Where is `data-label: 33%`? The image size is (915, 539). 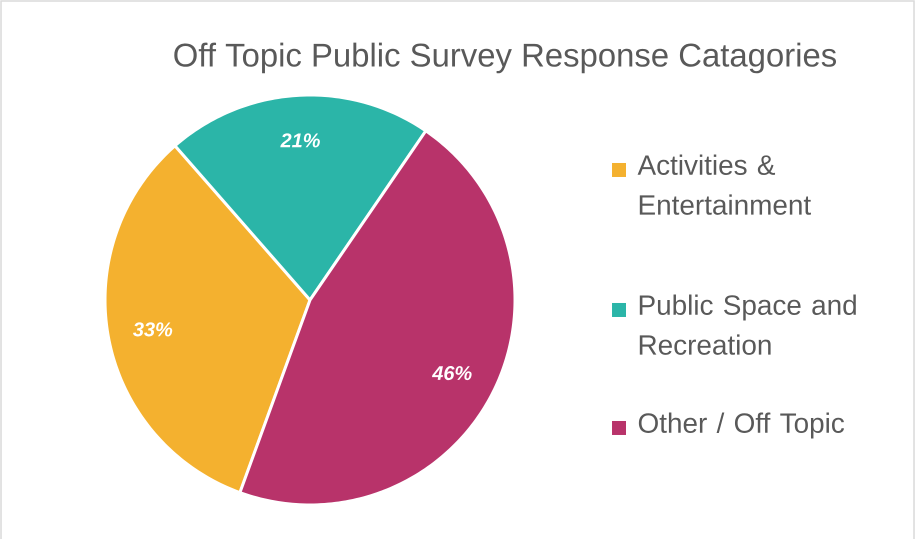
data-label: 33% is located at coordinates (152, 329).